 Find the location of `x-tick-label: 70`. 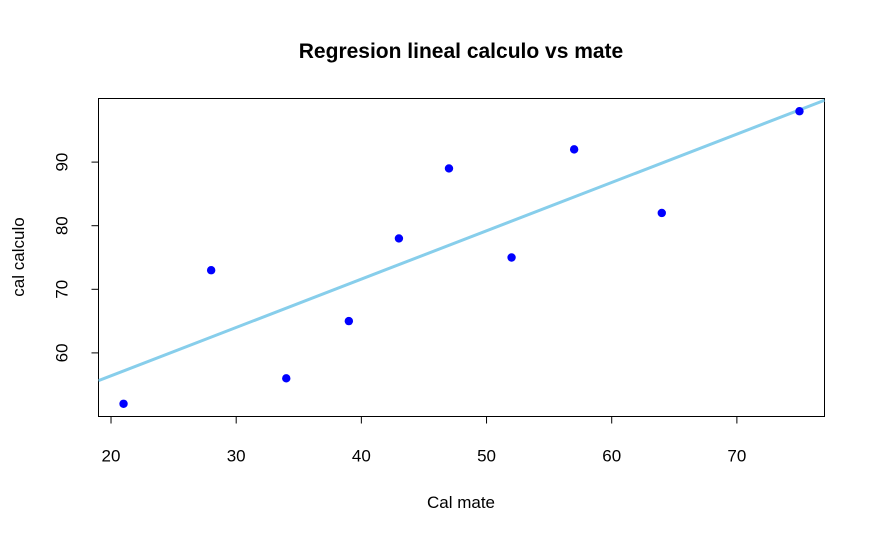

x-tick-label: 70 is located at coordinates (736, 456).